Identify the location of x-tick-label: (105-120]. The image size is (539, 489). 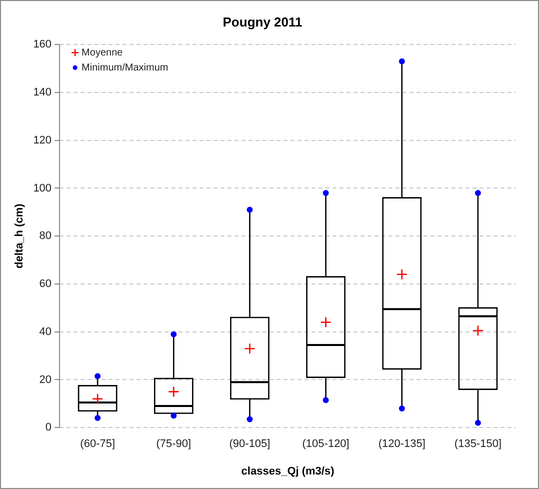
(326, 444).